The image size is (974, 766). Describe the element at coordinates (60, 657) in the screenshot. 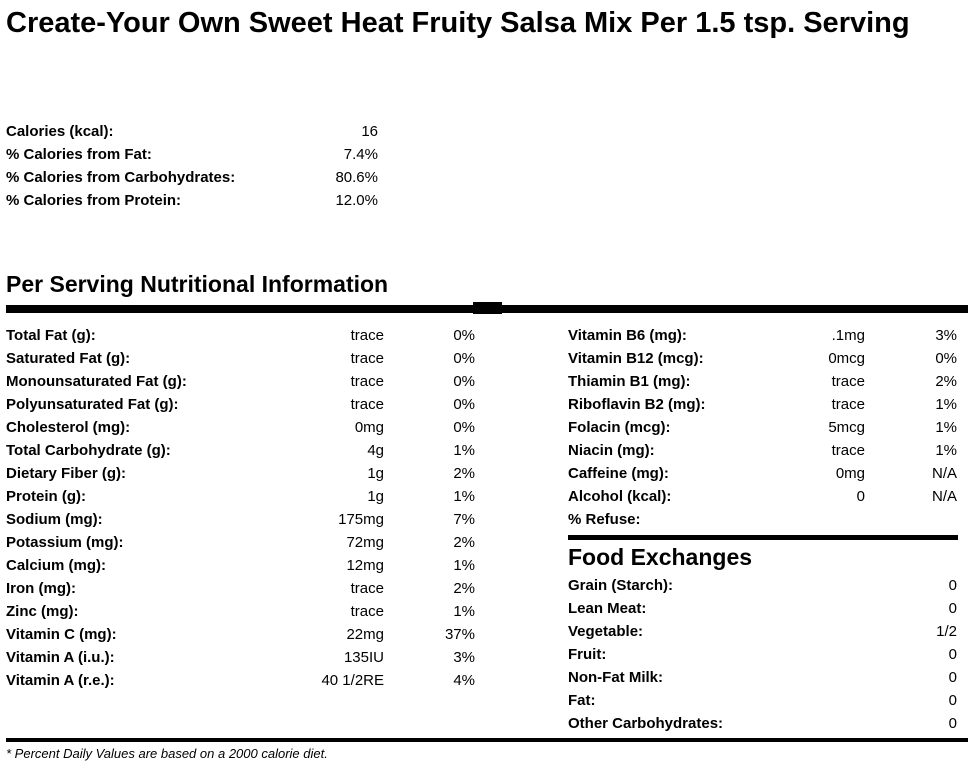

I see `nutrient-label: Vitamin A (i.u.):` at that location.